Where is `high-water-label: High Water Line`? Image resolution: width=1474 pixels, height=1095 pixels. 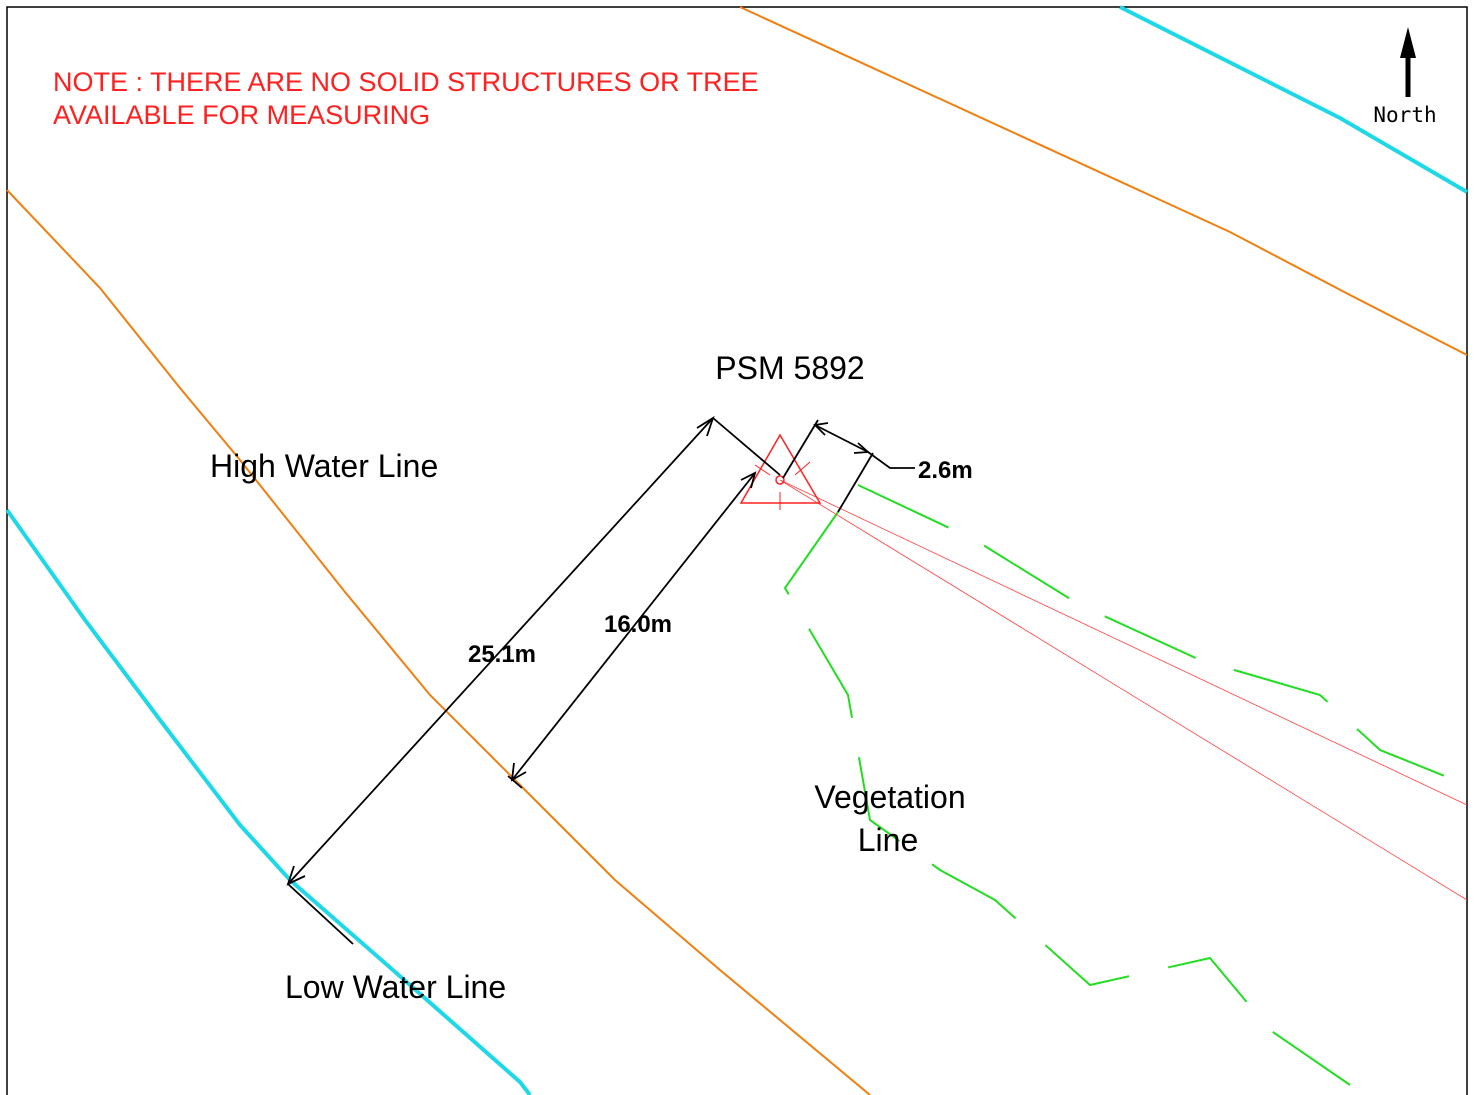
high-water-label: High Water Line is located at coordinates (324, 466).